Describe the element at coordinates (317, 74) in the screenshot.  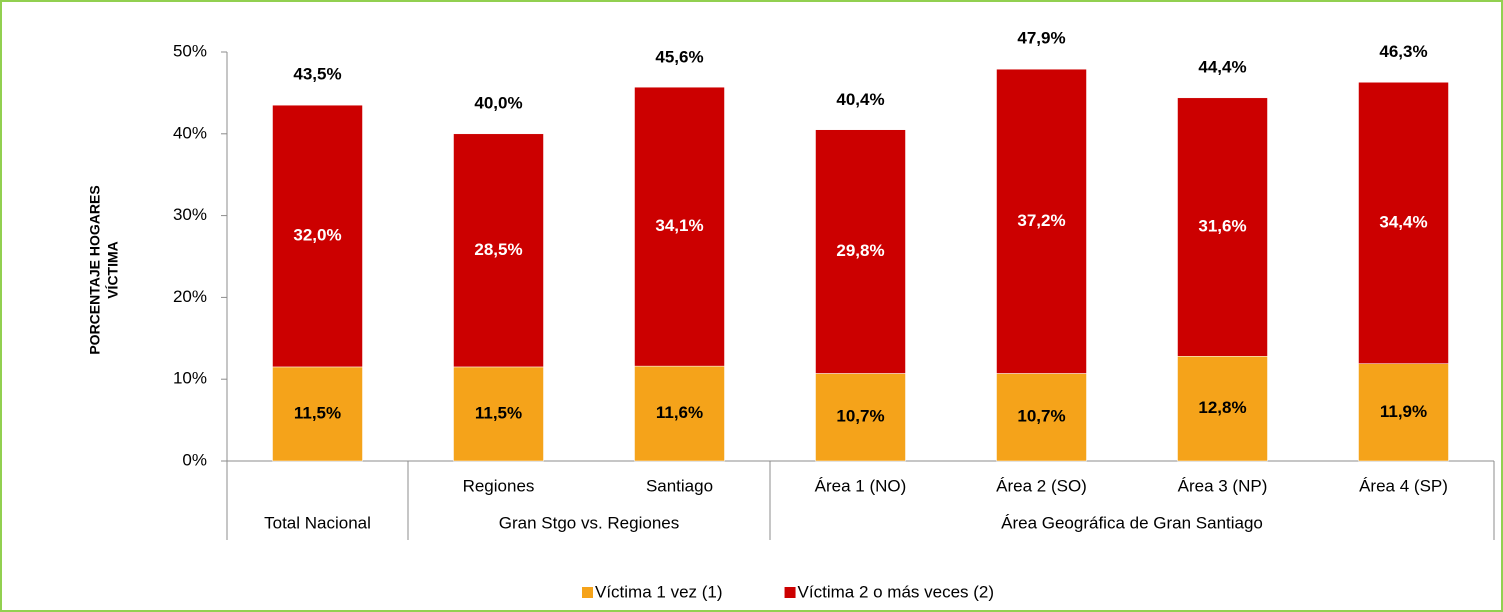
I see `total-label: 43,5%` at that location.